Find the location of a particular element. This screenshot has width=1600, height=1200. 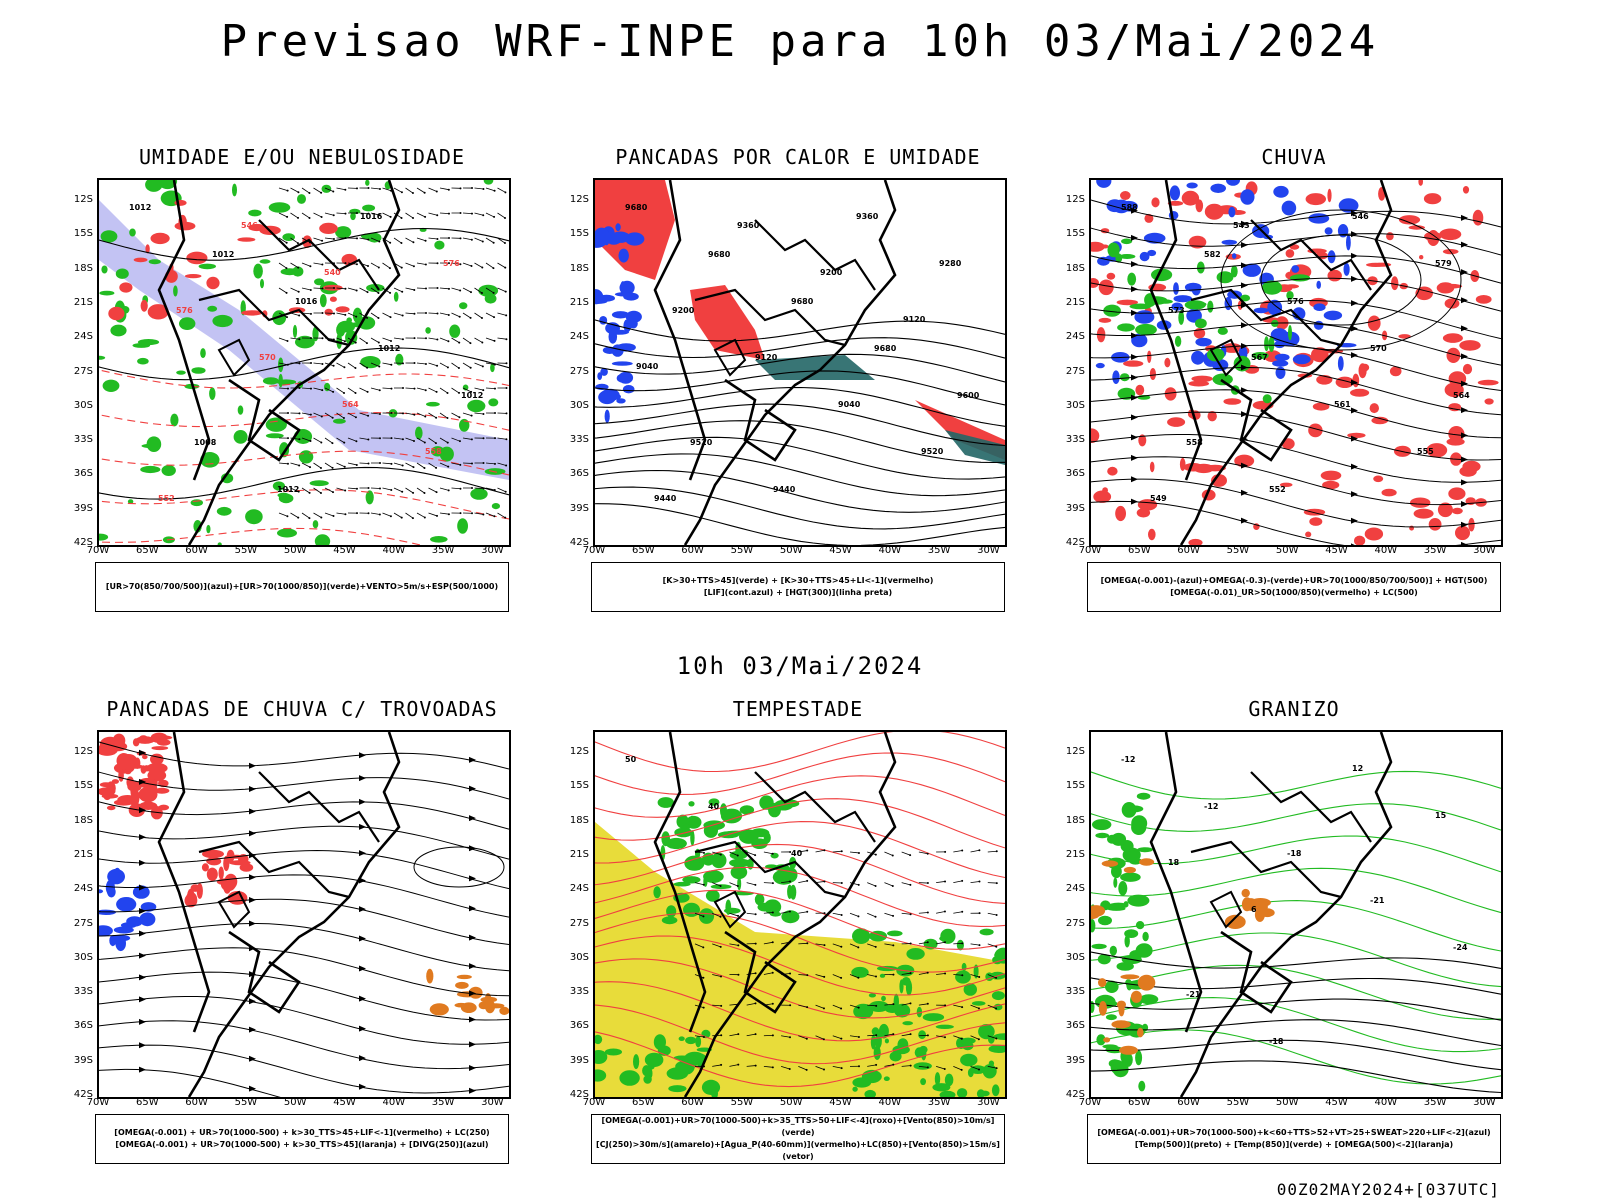

panel-title: CHUVA is located at coordinates (1294, 157).